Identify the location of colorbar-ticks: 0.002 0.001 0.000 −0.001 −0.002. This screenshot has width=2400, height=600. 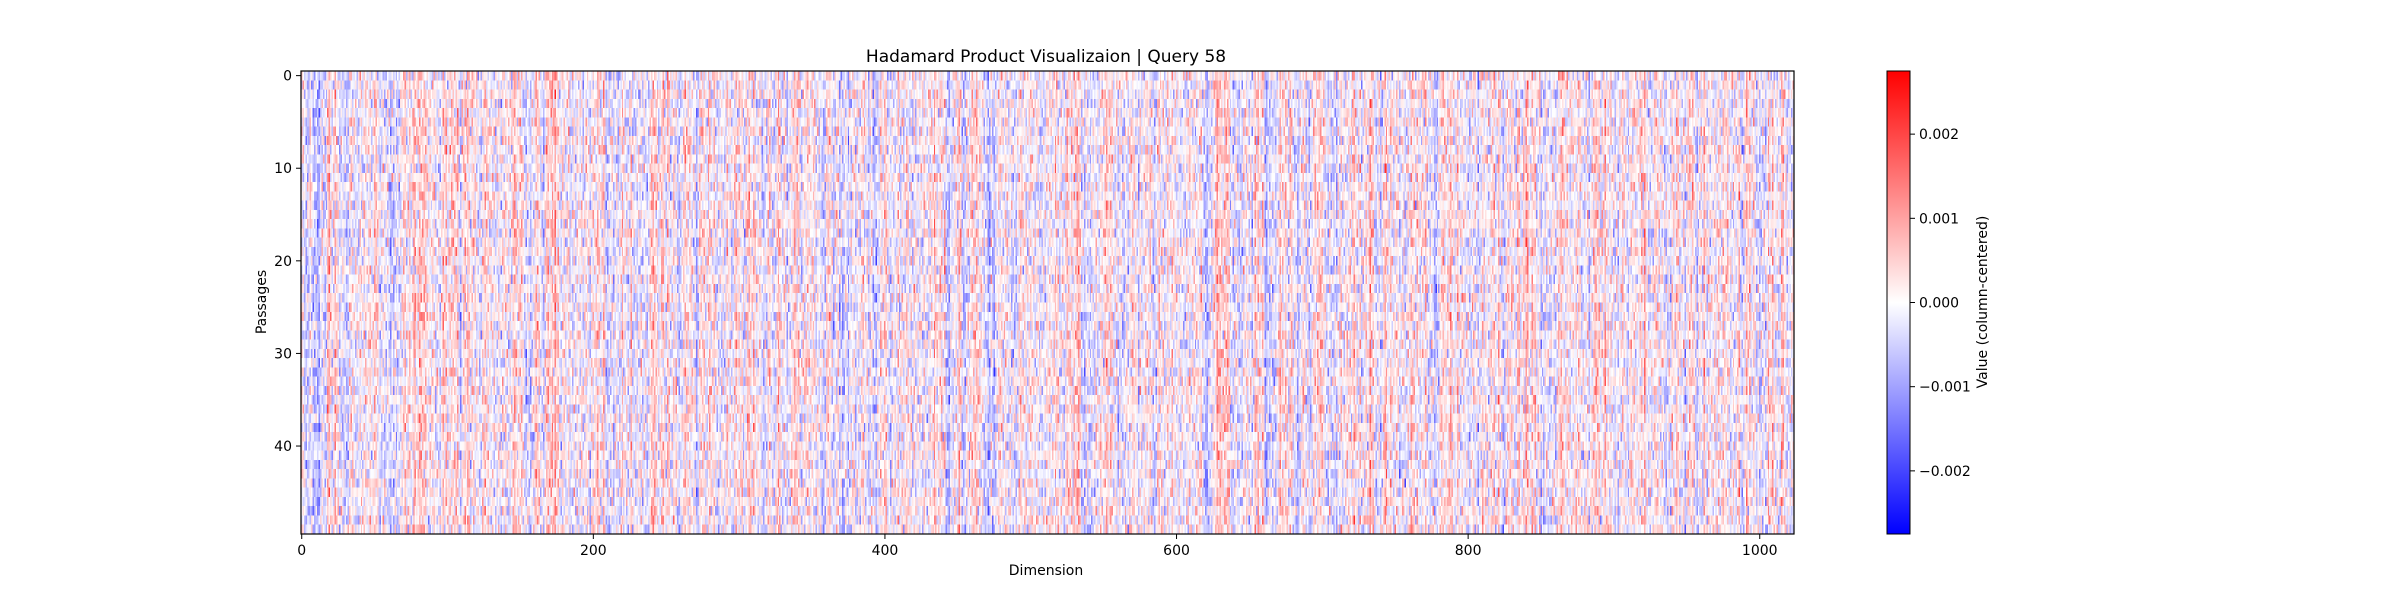
(1940, 303).